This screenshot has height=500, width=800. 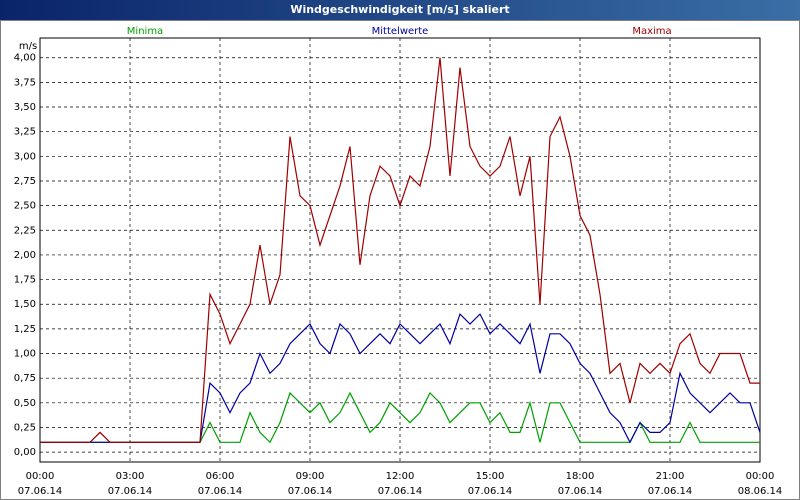 I want to click on y-tick-label: 4,00, so click(x=25, y=58).